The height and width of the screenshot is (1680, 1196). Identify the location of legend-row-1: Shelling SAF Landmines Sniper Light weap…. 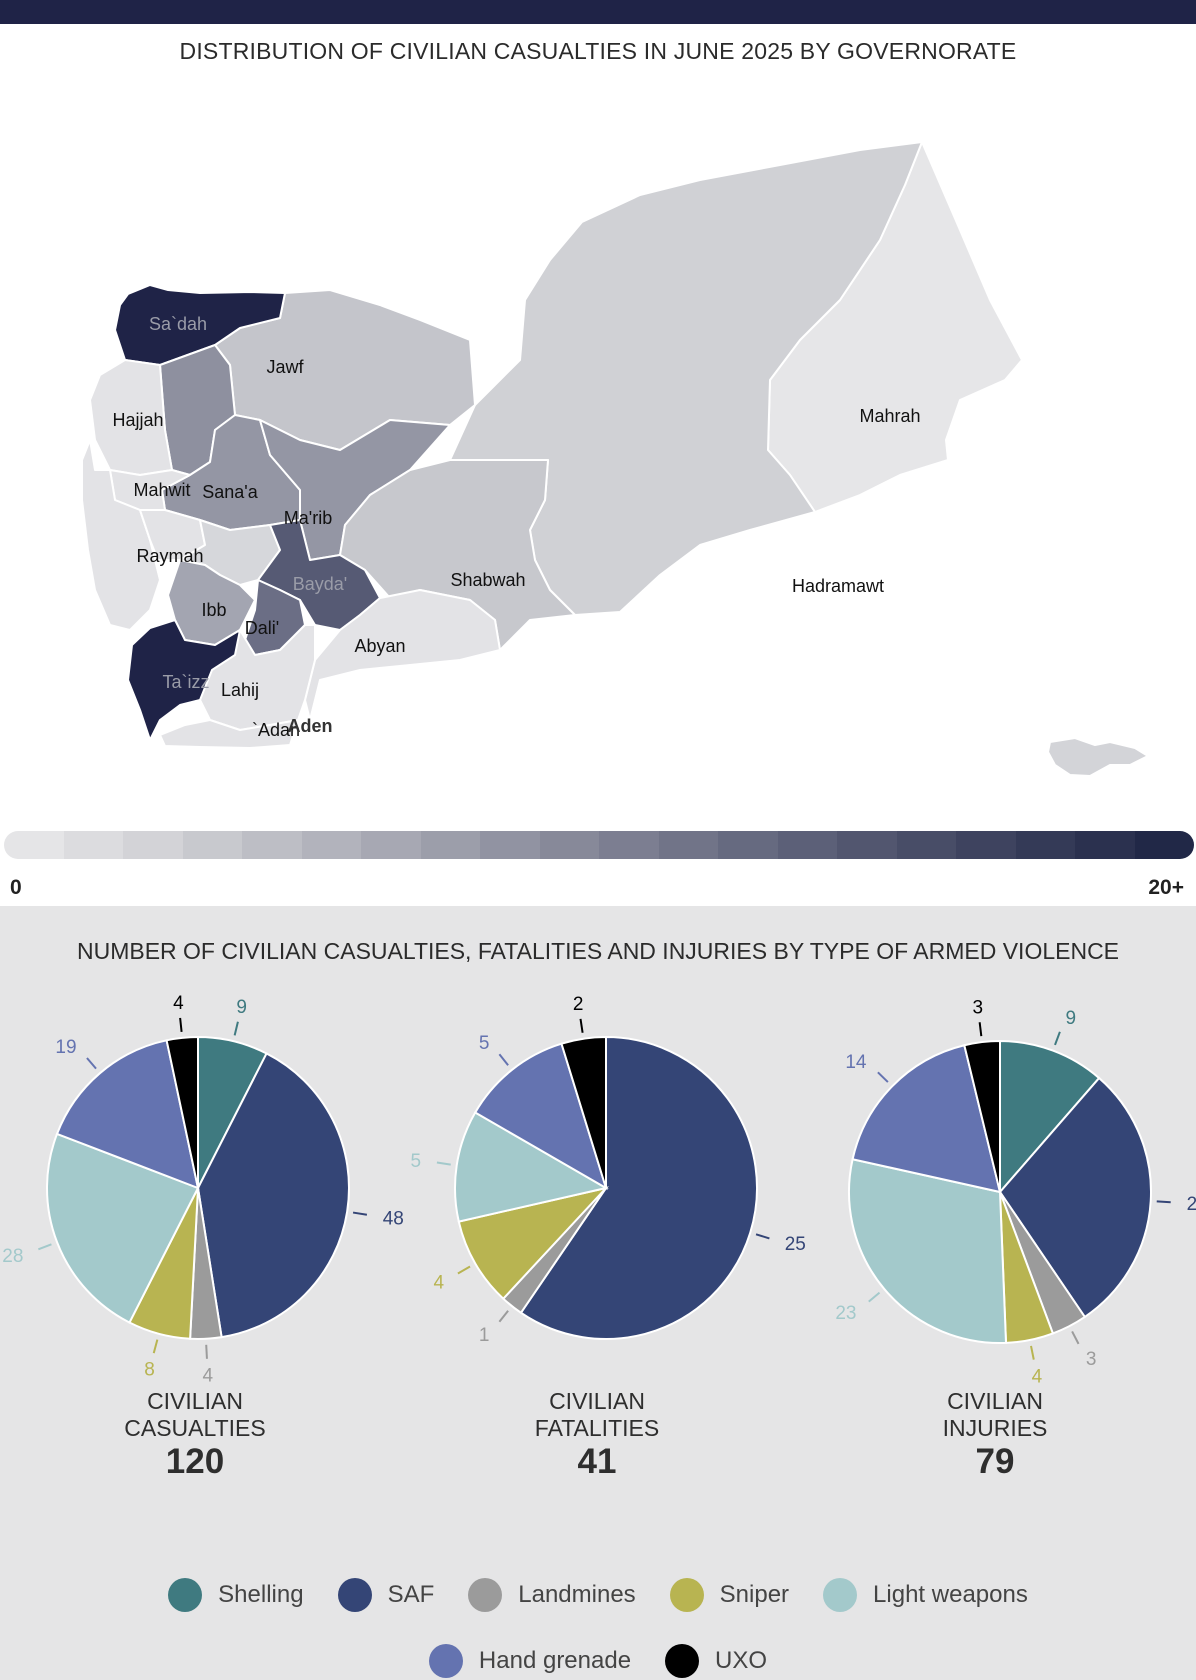
(598, 1595).